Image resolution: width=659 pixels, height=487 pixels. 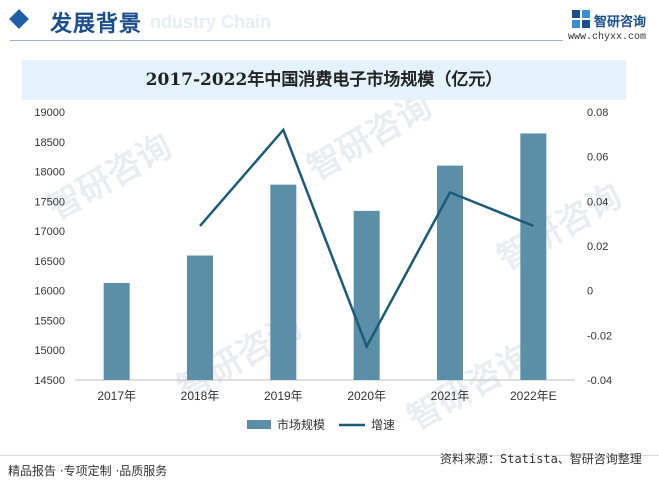 What do you see at coordinates (49, 292) in the screenshot?
I see `left-axis-tick-label: 16000` at bounding box center [49, 292].